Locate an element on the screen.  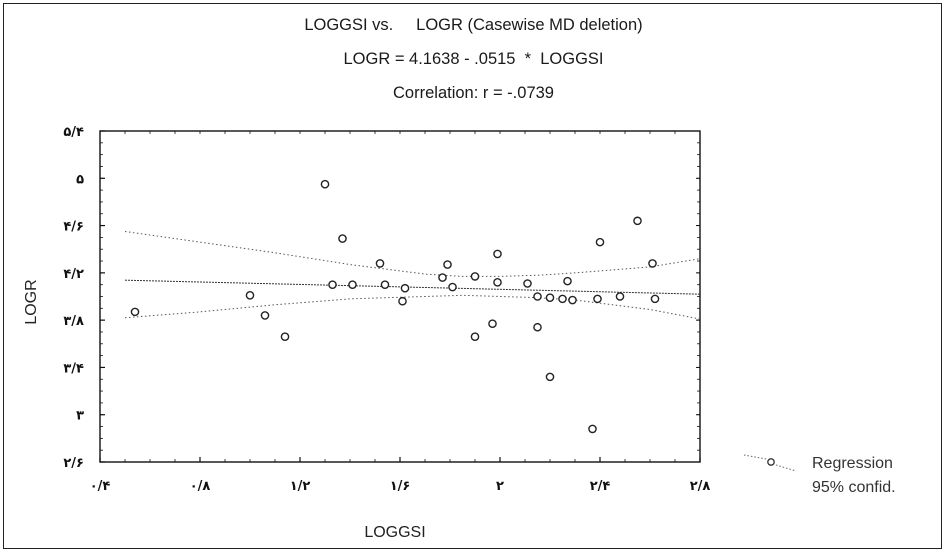
legend-item-confidence: 95% confid. is located at coordinates (854, 487).